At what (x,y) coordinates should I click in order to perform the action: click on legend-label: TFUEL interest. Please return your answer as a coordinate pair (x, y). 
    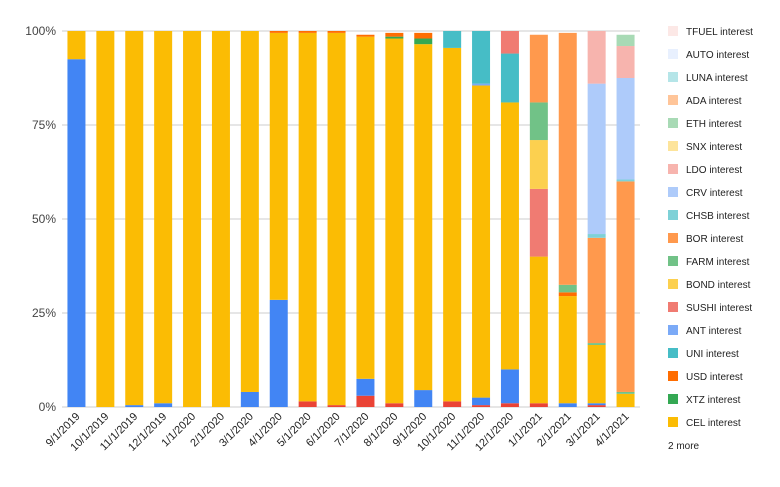
    Looking at the image, I should click on (719, 32).